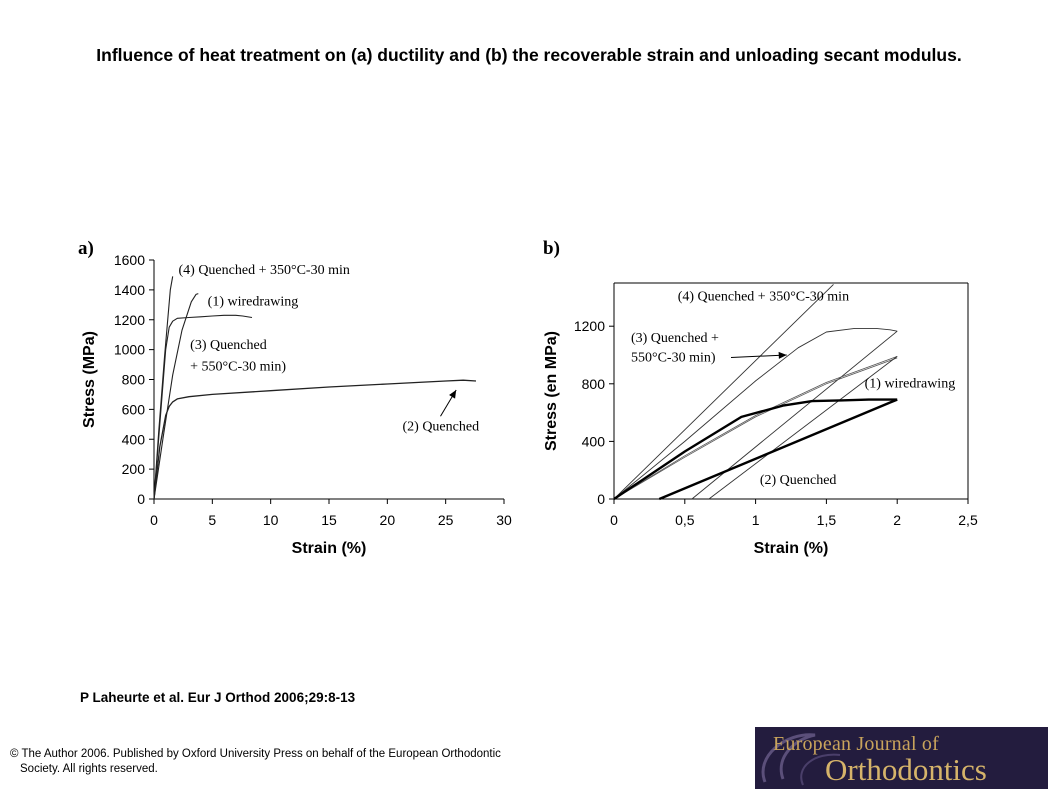  Describe the element at coordinates (388, 520) in the screenshot. I see `x-tick-label: 20` at that location.